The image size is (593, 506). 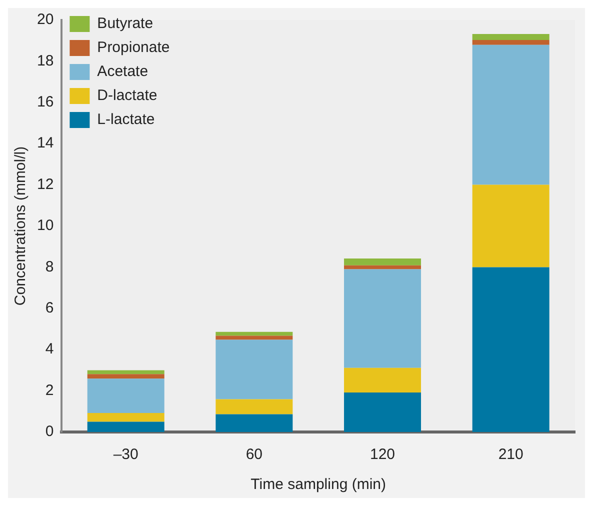 What do you see at coordinates (126, 119) in the screenshot?
I see `legend-label: L-lactate` at bounding box center [126, 119].